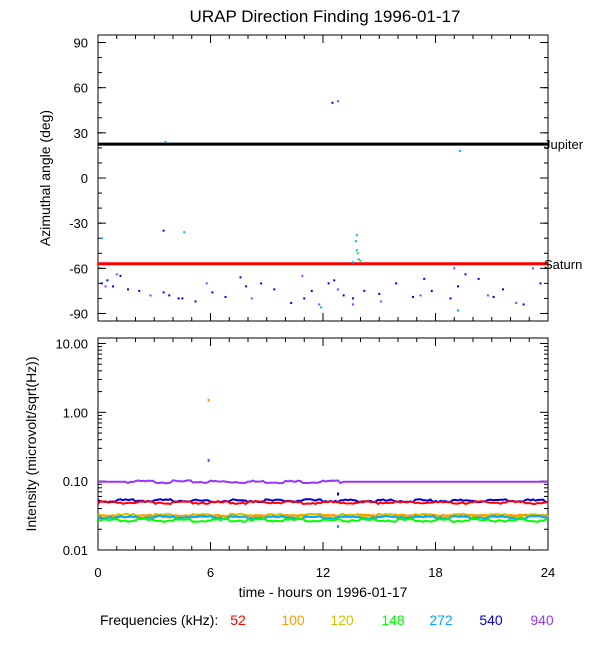 This screenshot has width=600, height=650. I want to click on legend-item-272khz: 272, so click(441, 620).